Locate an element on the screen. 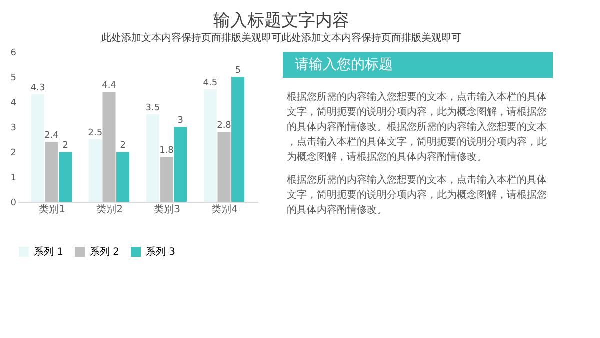  legend-label: 系列 3 is located at coordinates (161, 252).